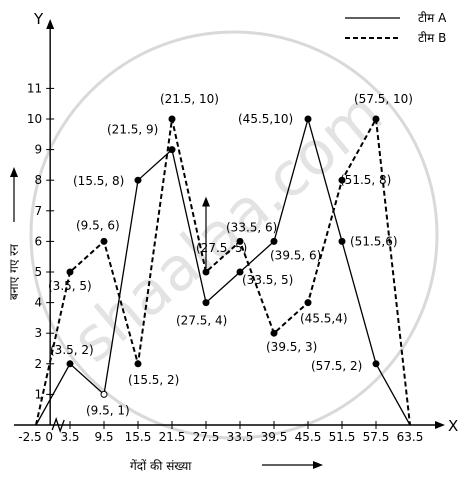 The image size is (468, 477). Describe the element at coordinates (49, 437) in the screenshot. I see `x-tick-label-1: 0` at that location.